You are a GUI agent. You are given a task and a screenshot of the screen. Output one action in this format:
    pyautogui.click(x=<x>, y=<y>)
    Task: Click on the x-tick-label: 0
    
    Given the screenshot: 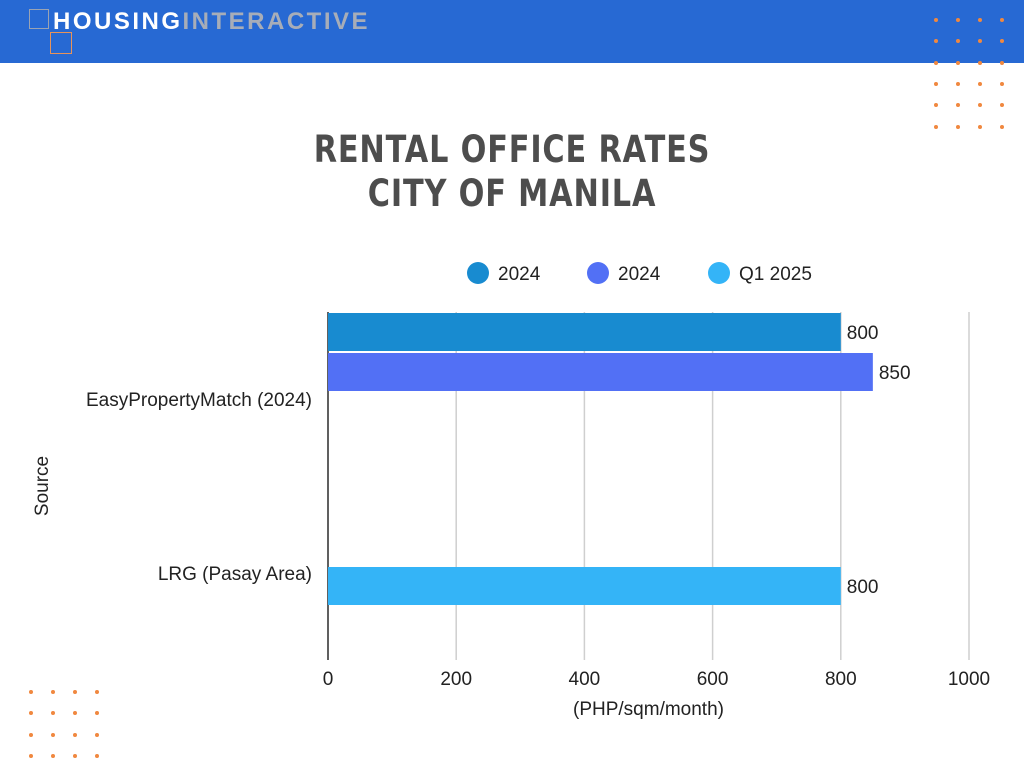 What is the action you would take?
    pyautogui.click(x=328, y=679)
    